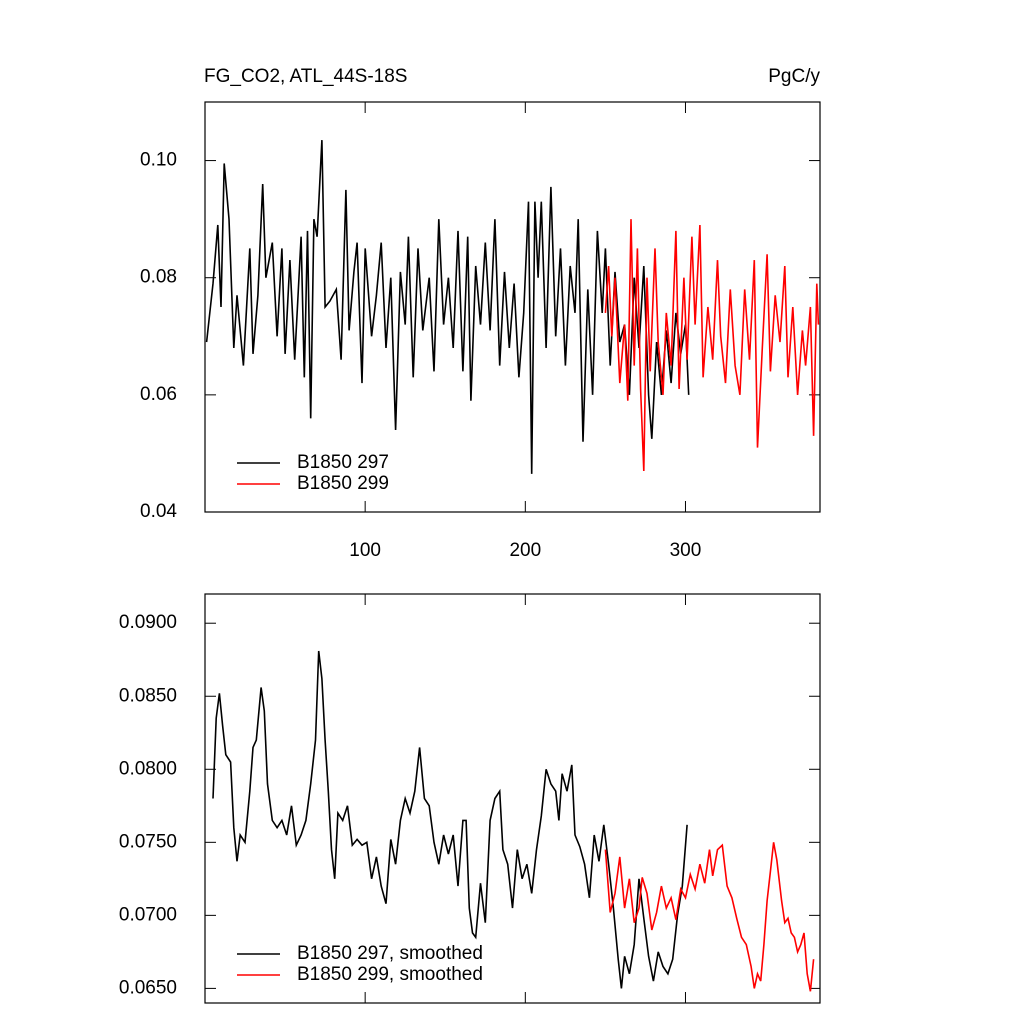 This screenshot has width=1024, height=1024. I want to click on y-tick-label: 0.0750, so click(148, 841).